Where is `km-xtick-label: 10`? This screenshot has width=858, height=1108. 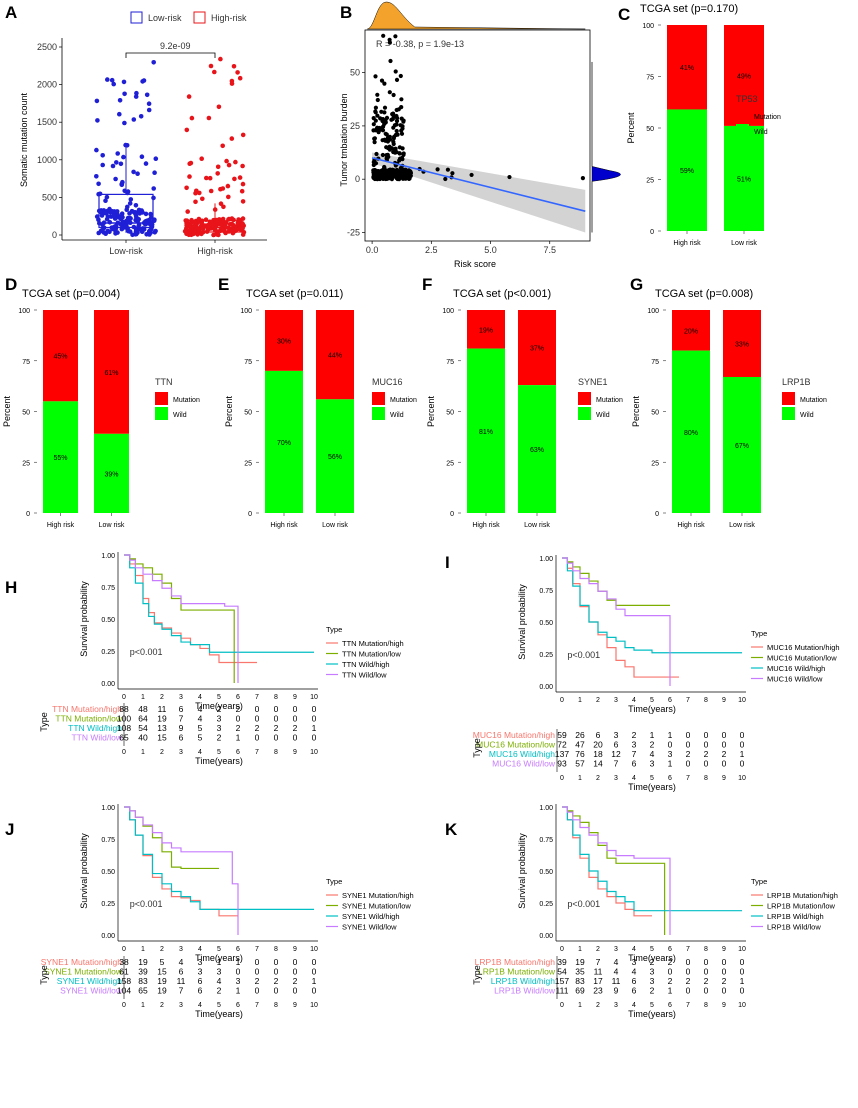 km-xtick-label: 10 is located at coordinates (314, 697).